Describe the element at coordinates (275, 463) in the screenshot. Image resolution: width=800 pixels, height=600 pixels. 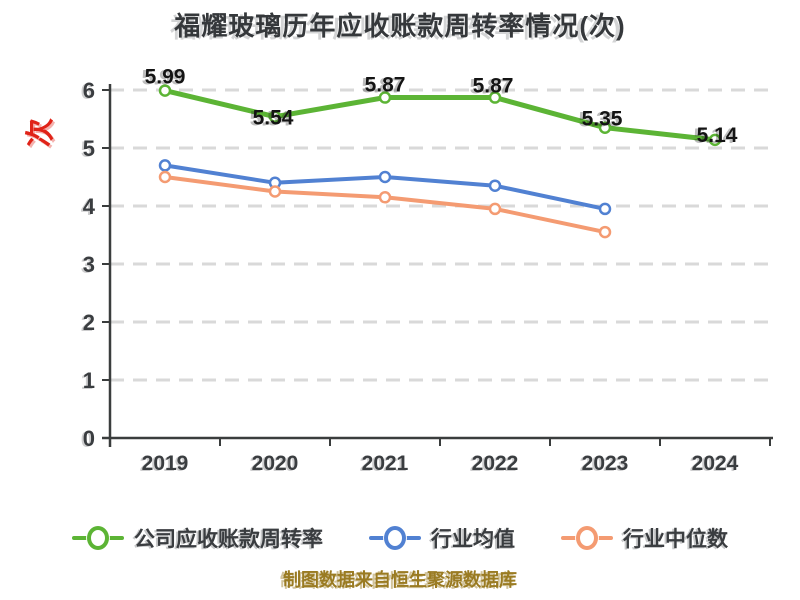
I see `x-tick-label: 2020` at that location.